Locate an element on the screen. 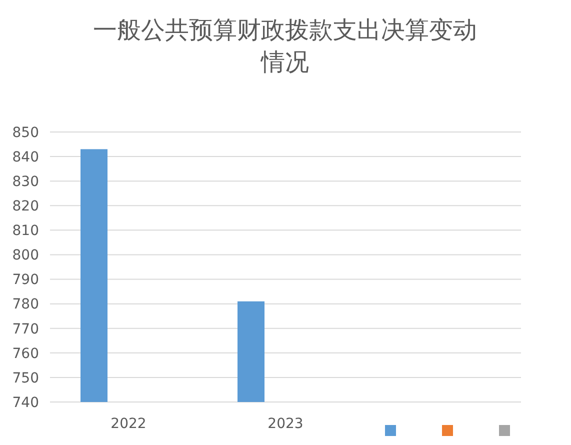 Image resolution: width=571 pixels, height=445 pixels. y-tick-label: 780 is located at coordinates (25, 304).